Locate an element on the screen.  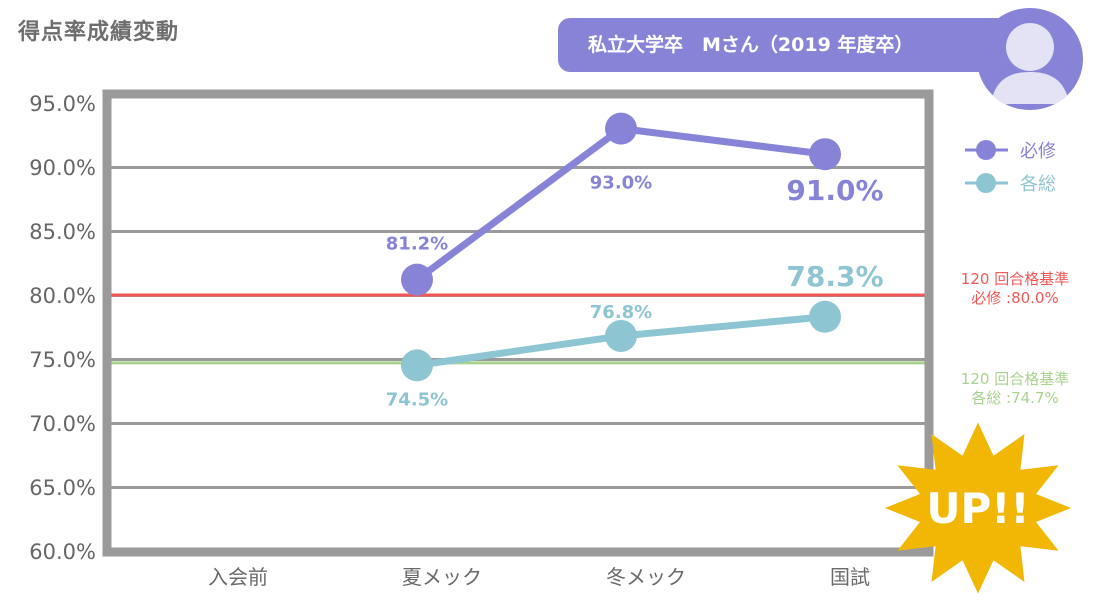
user-avatar-icon is located at coordinates (1030, 59).